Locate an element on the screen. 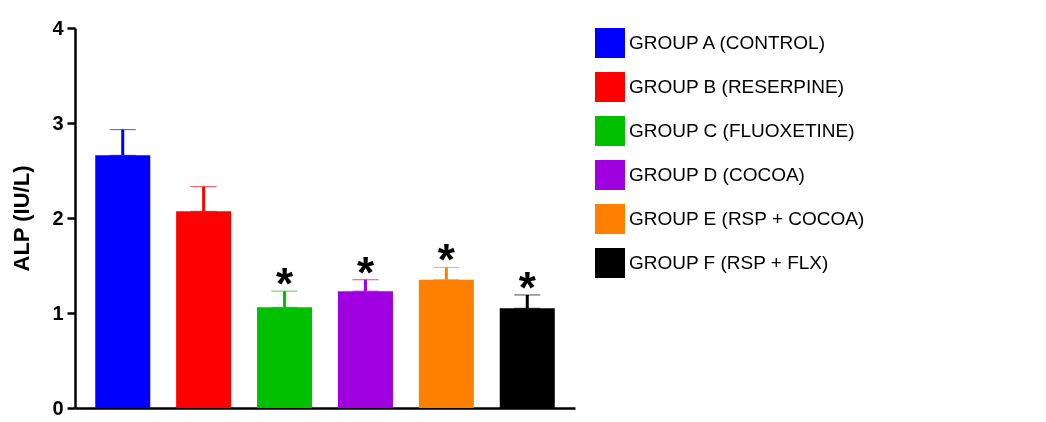  legend-label: GROUP B (RESERPINE) is located at coordinates (737, 86).